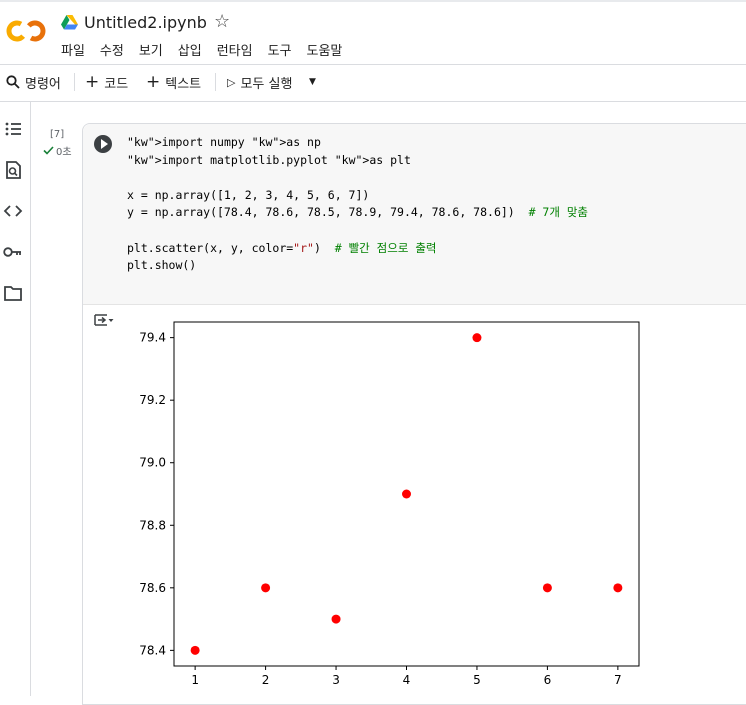  Describe the element at coordinates (189, 51) in the screenshot. I see `menu-insert: 삽입` at that location.